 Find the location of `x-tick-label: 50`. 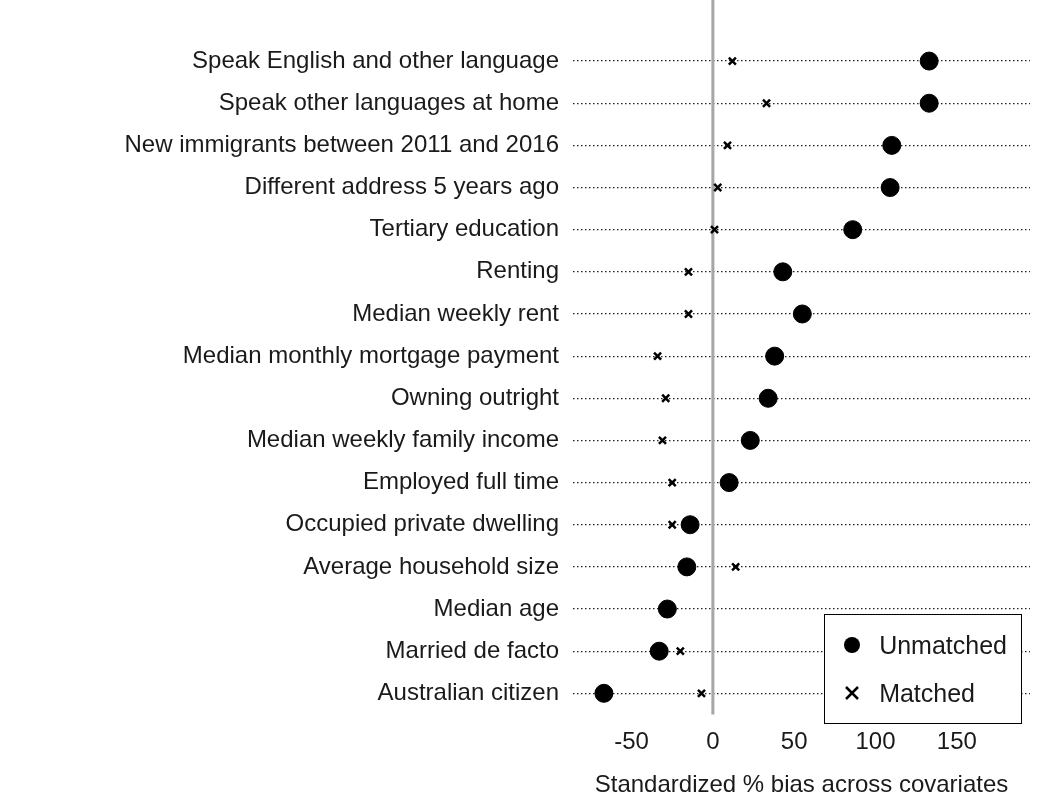

x-tick-label: 50 is located at coordinates (794, 741).